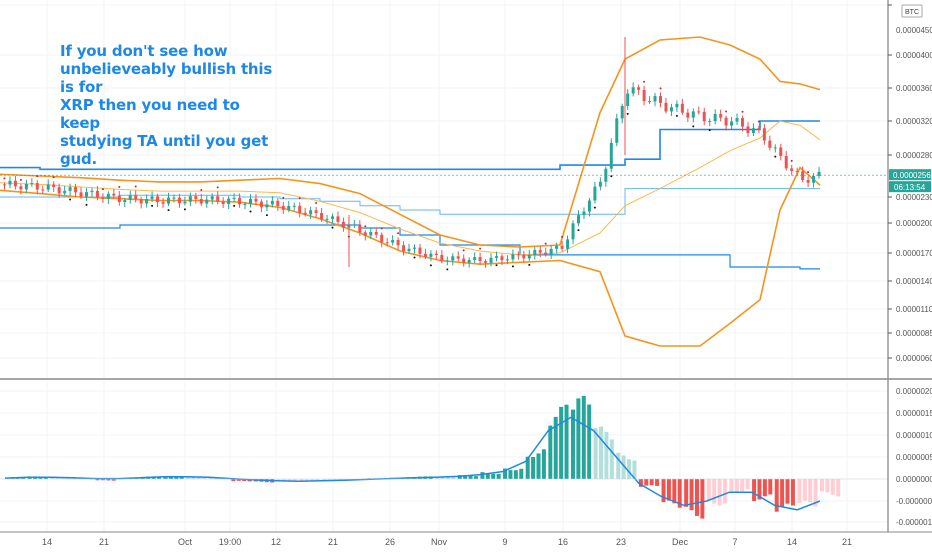 This screenshot has height=555, width=932. I want to click on donchian-lower-line, so click(410, 247).